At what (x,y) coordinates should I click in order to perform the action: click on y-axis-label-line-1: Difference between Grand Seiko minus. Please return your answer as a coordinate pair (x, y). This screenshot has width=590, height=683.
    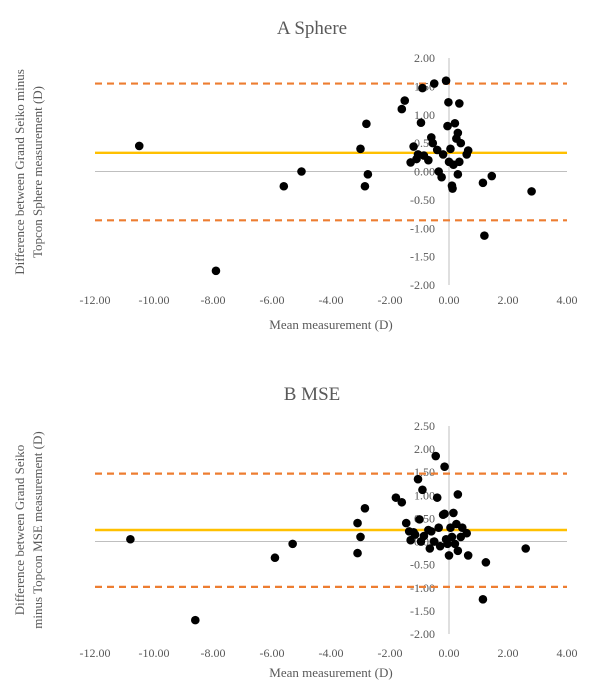
    Looking at the image, I should click on (19, 172).